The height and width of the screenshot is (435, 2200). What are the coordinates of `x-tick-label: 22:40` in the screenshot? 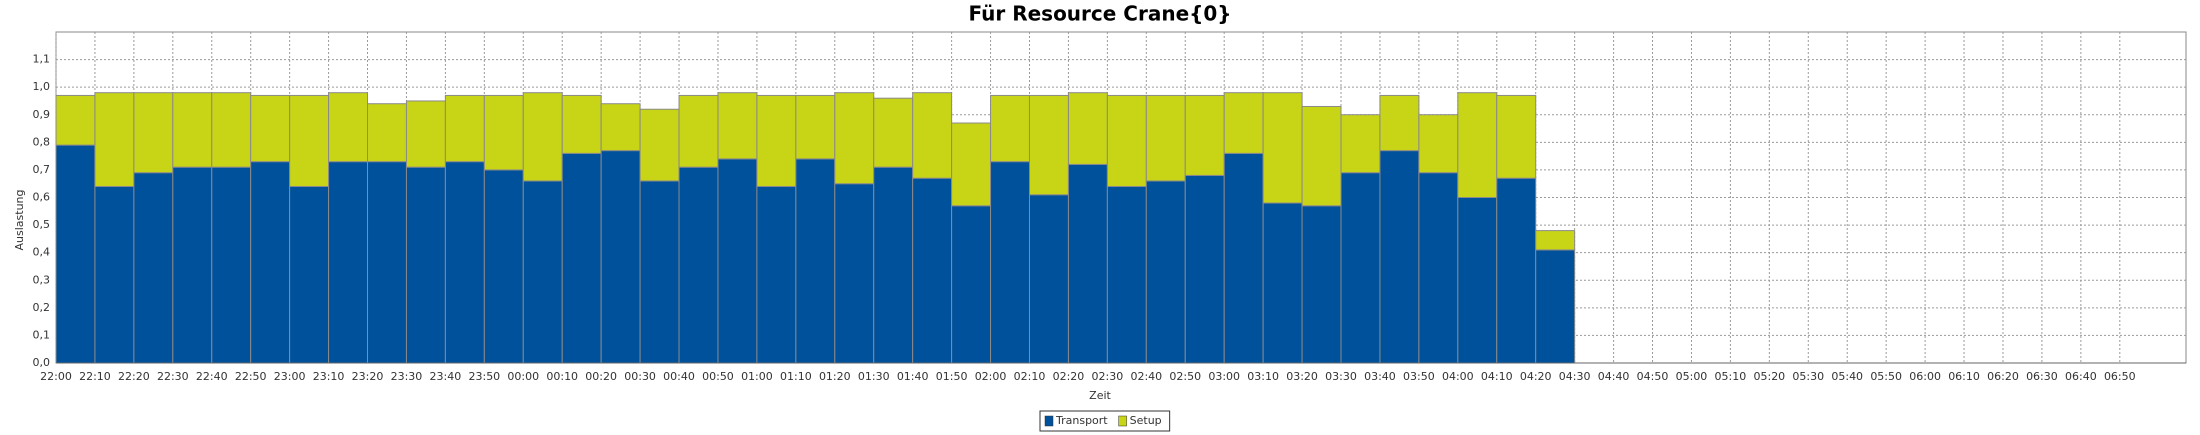 It's located at (212, 376).